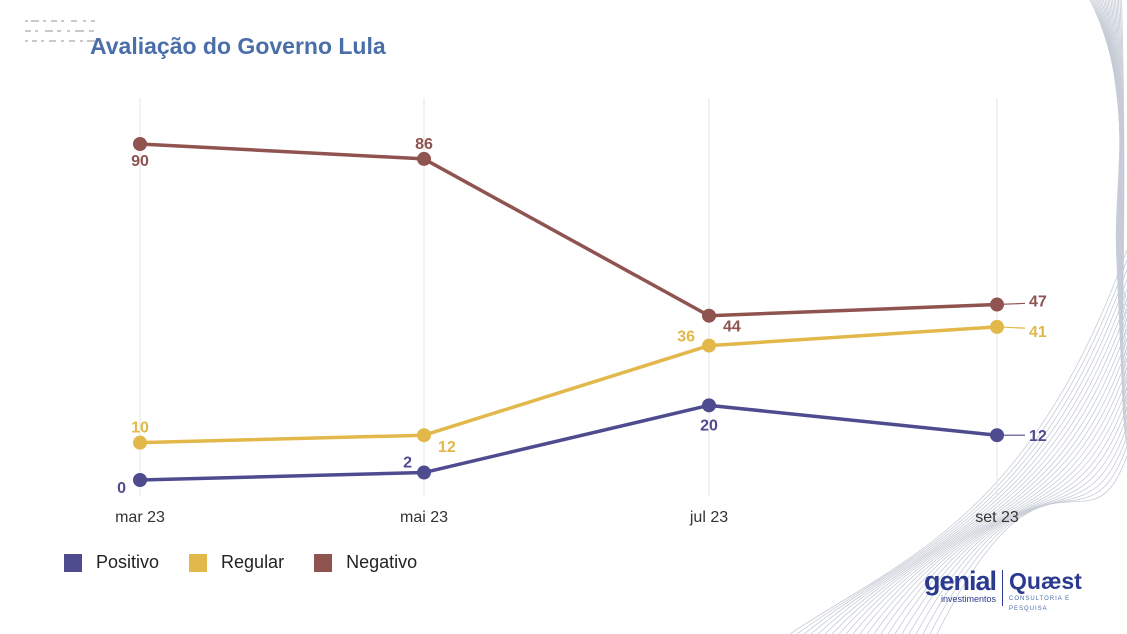  What do you see at coordinates (969, 599) in the screenshot?
I see `genial-logo-subtext: investimentos` at bounding box center [969, 599].